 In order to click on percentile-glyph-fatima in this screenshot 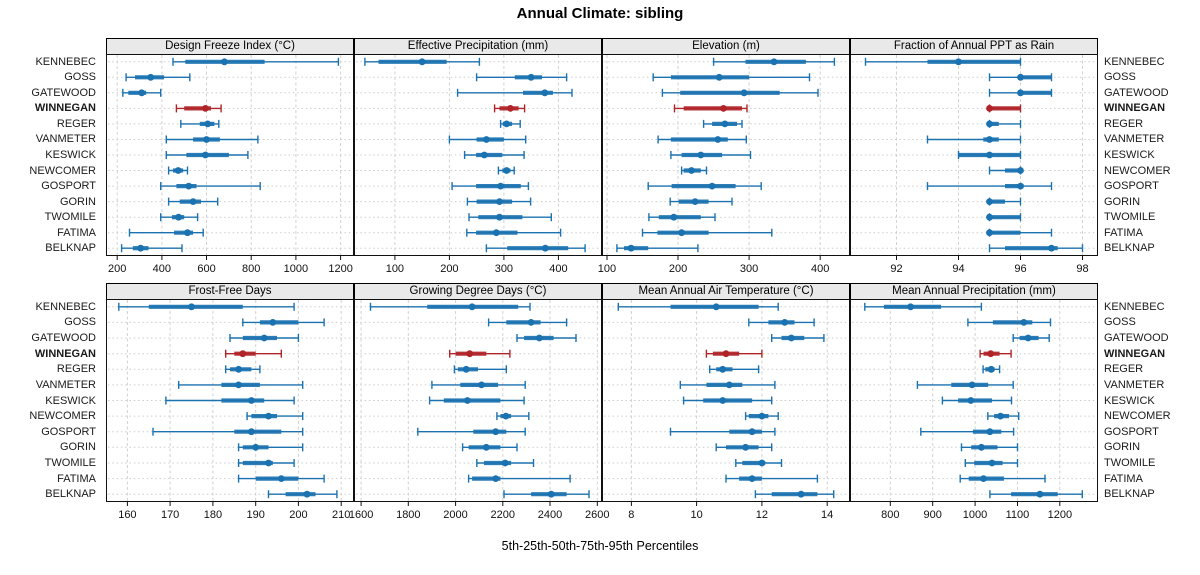, I will do `click(166, 232)`.